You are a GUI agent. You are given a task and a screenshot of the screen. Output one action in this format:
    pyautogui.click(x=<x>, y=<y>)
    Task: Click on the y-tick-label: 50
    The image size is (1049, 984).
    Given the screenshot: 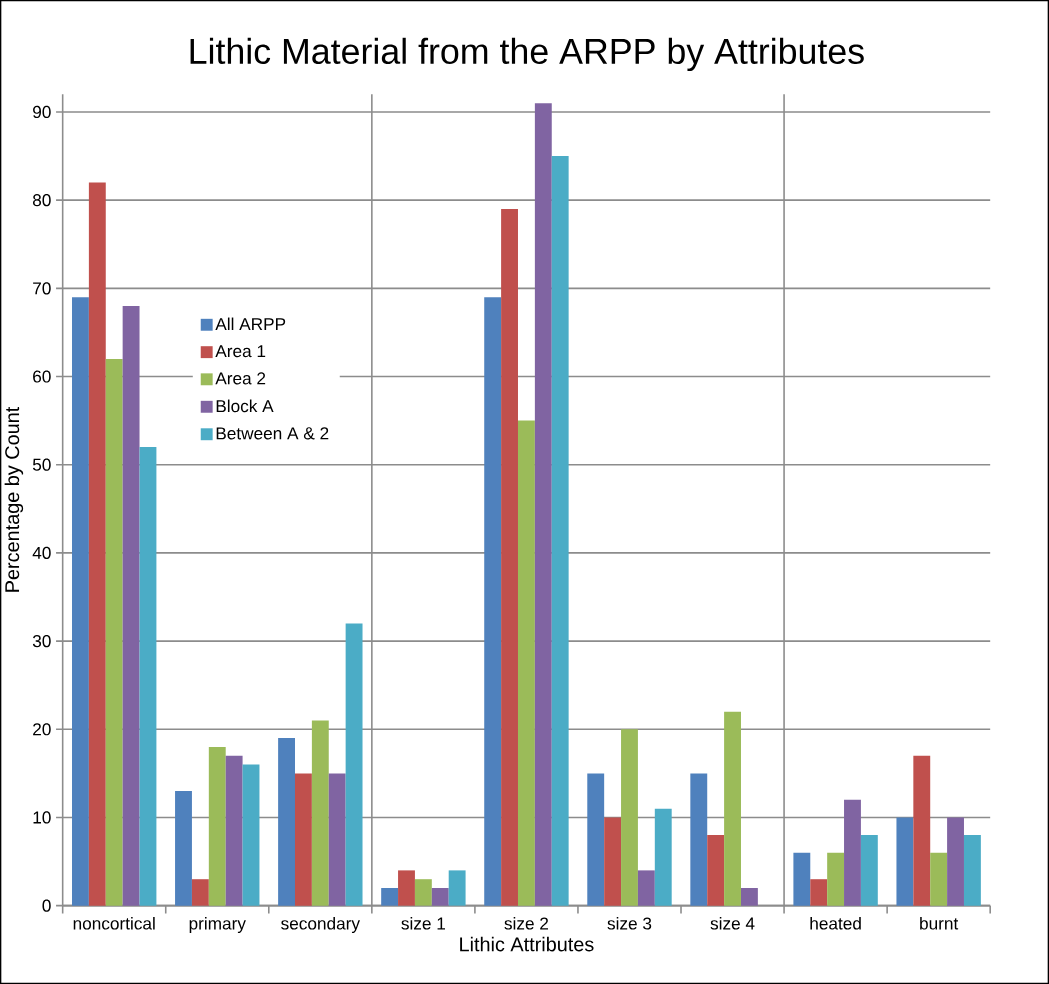 What is the action you would take?
    pyautogui.click(x=41, y=464)
    